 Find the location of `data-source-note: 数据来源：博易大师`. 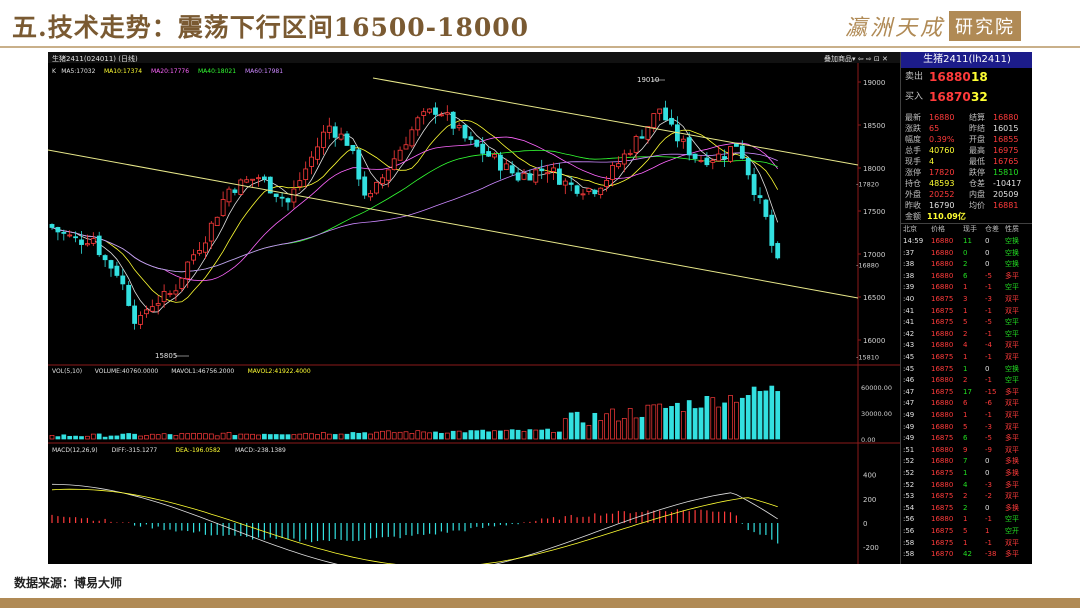

data-source-note: 数据来源：博易大师 is located at coordinates (68, 583).